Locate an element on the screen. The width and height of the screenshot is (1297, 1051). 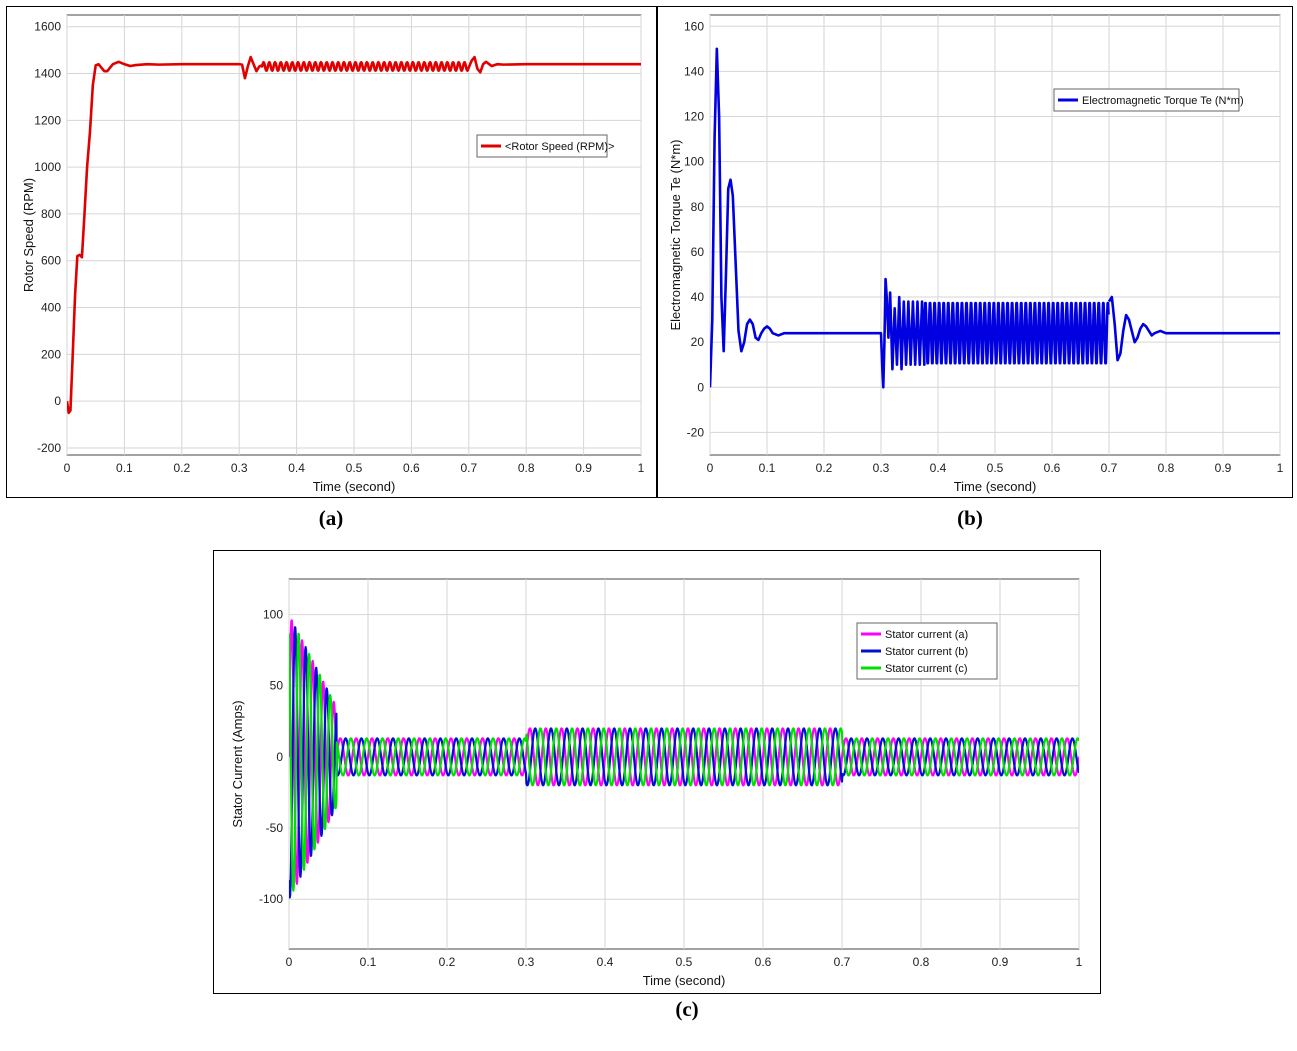
legend: <Rotor Speed (RPM)> is located at coordinates (545, 146).